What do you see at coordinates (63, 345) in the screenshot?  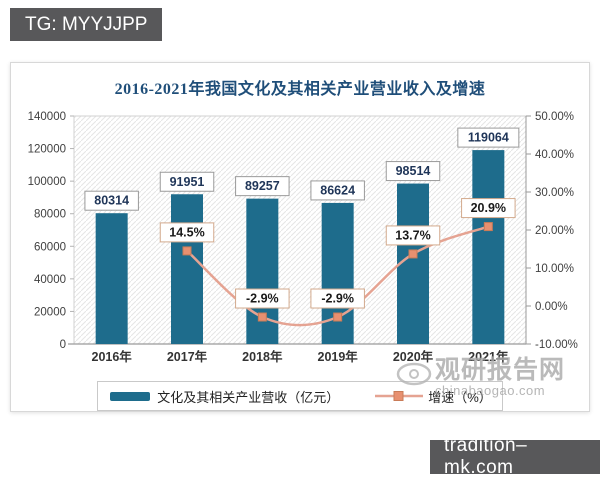 I see `left-axis-tick-label: 0` at bounding box center [63, 345].